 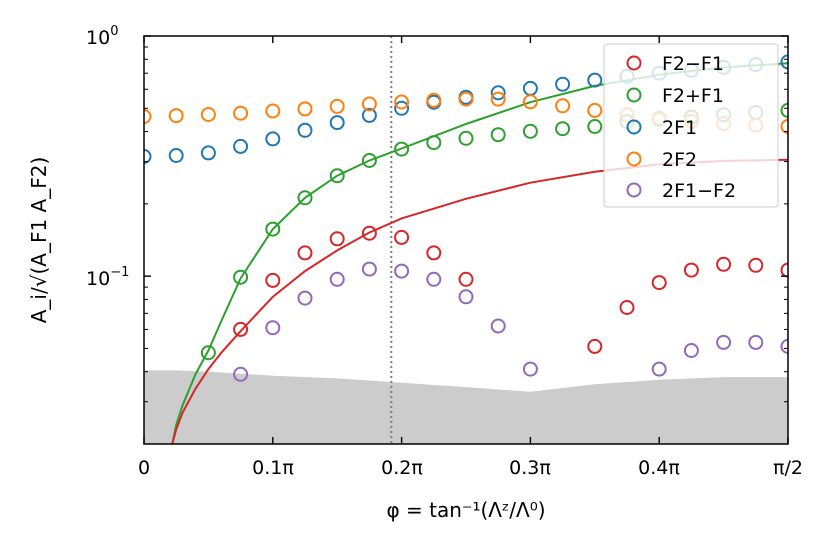 What do you see at coordinates (107, 277) in the screenshot?
I see `y-tick-label-bottom: 10−1` at bounding box center [107, 277].